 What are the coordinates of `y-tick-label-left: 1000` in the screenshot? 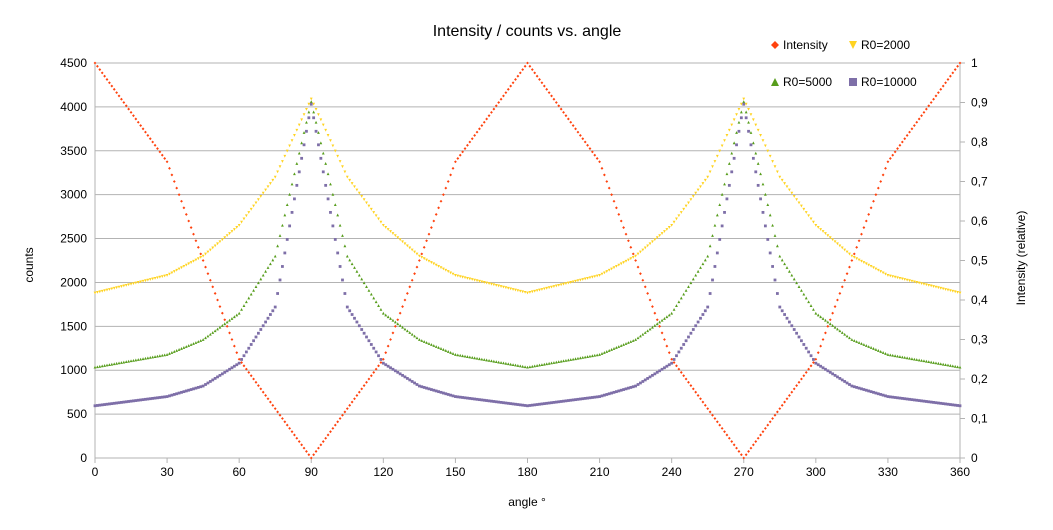 It's located at (73, 370).